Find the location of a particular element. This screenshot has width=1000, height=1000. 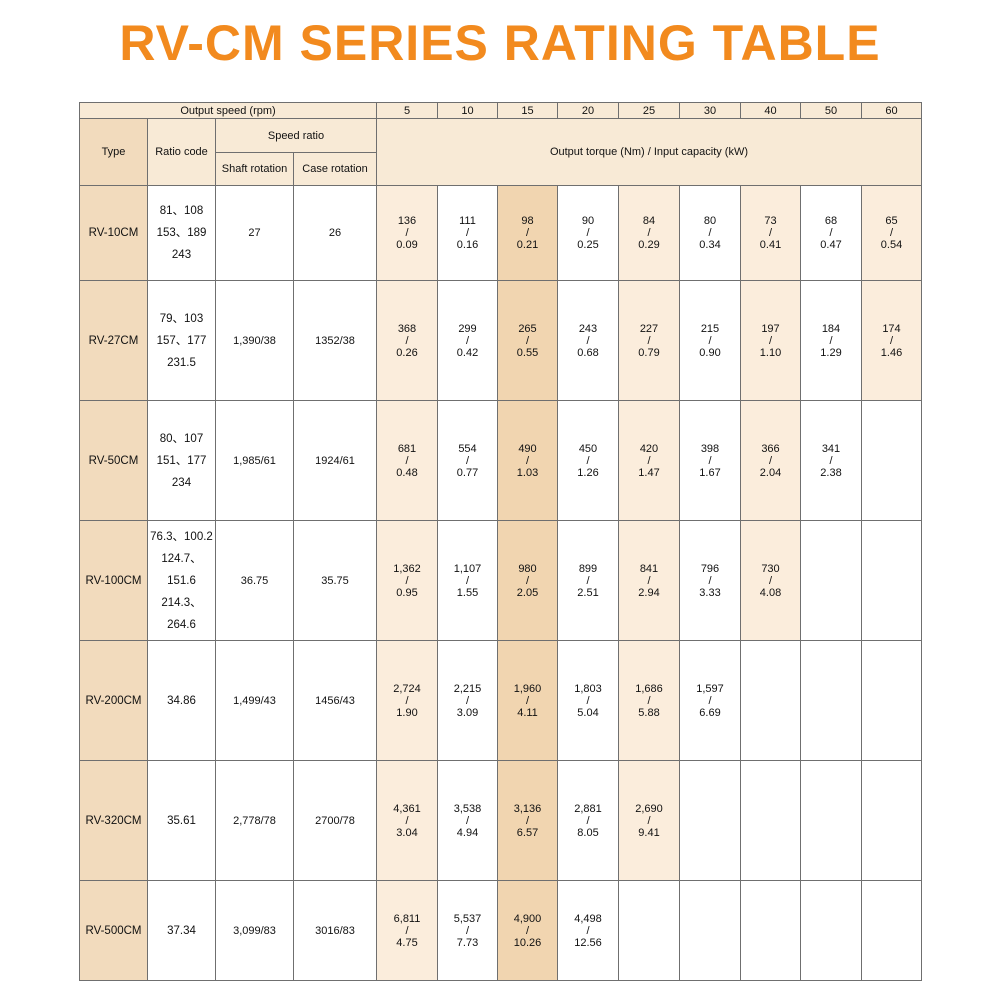

shaft-cell: 36.75 is located at coordinates (254, 580).